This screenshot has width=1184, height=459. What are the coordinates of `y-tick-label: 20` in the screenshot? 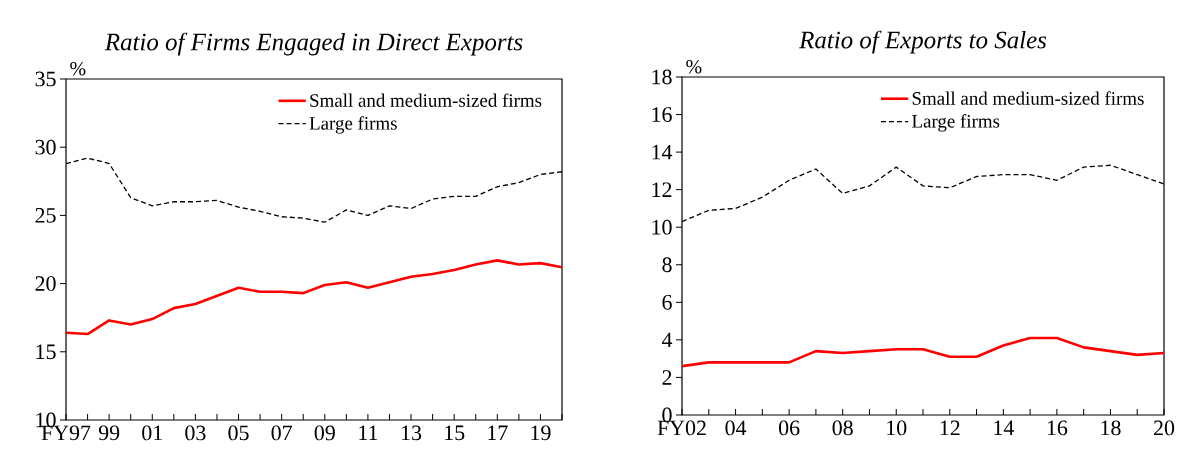 It's located at (45, 283).